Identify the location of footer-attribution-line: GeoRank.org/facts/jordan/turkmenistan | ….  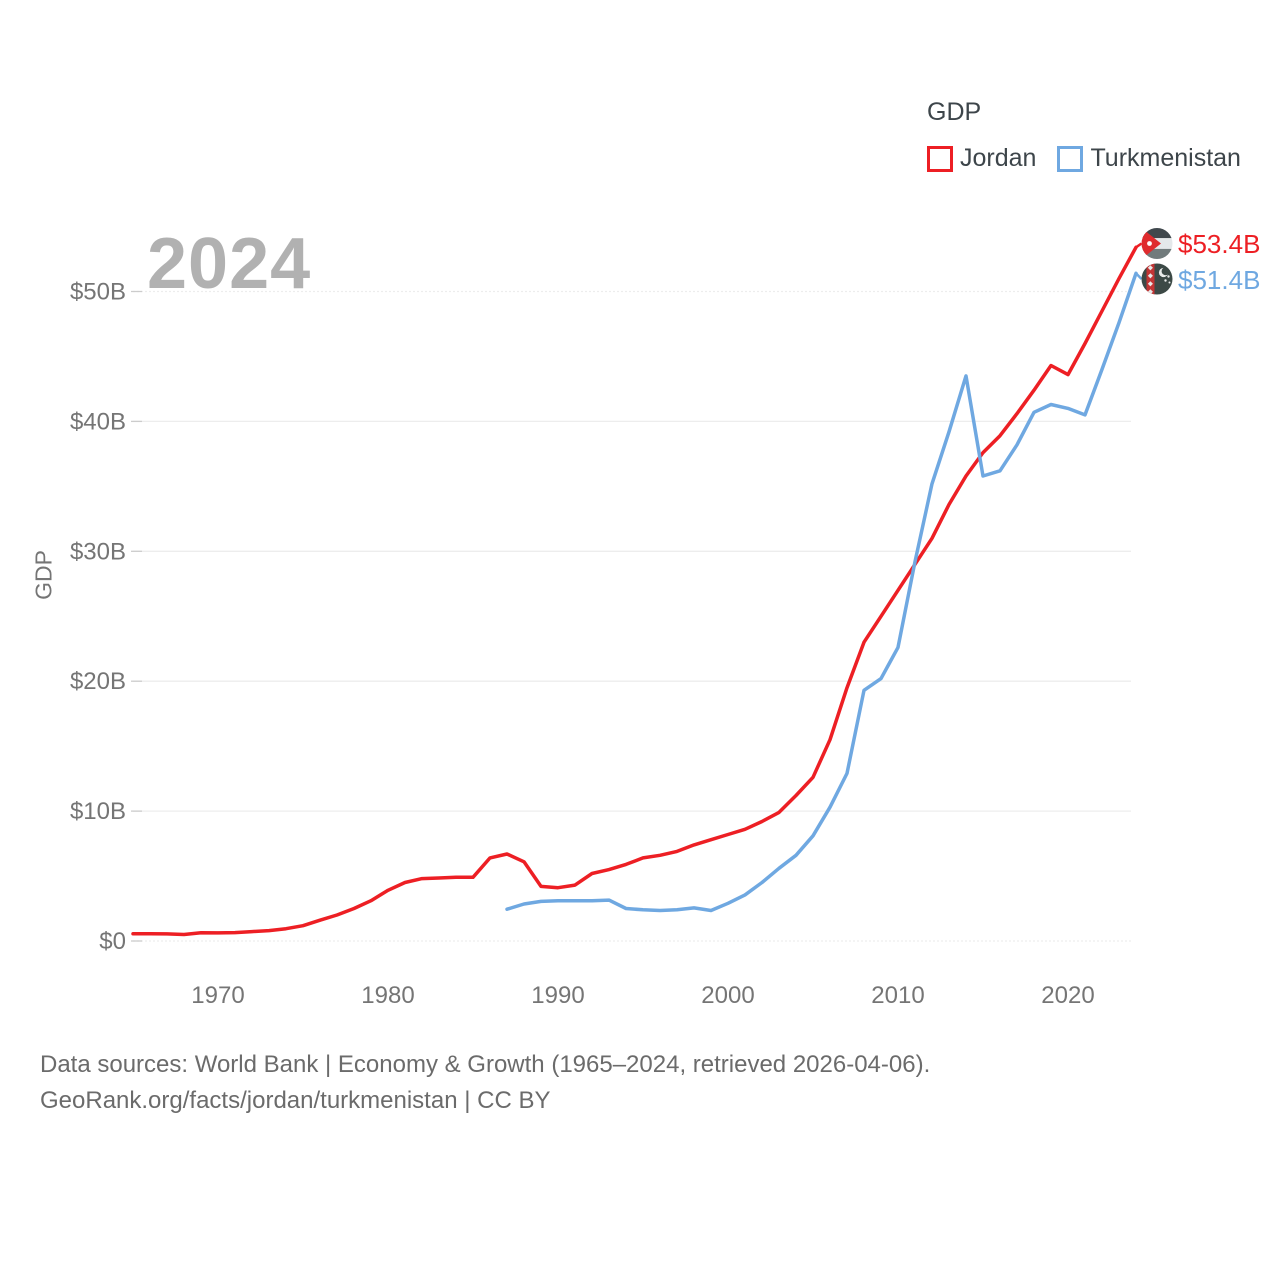
(295, 1100).